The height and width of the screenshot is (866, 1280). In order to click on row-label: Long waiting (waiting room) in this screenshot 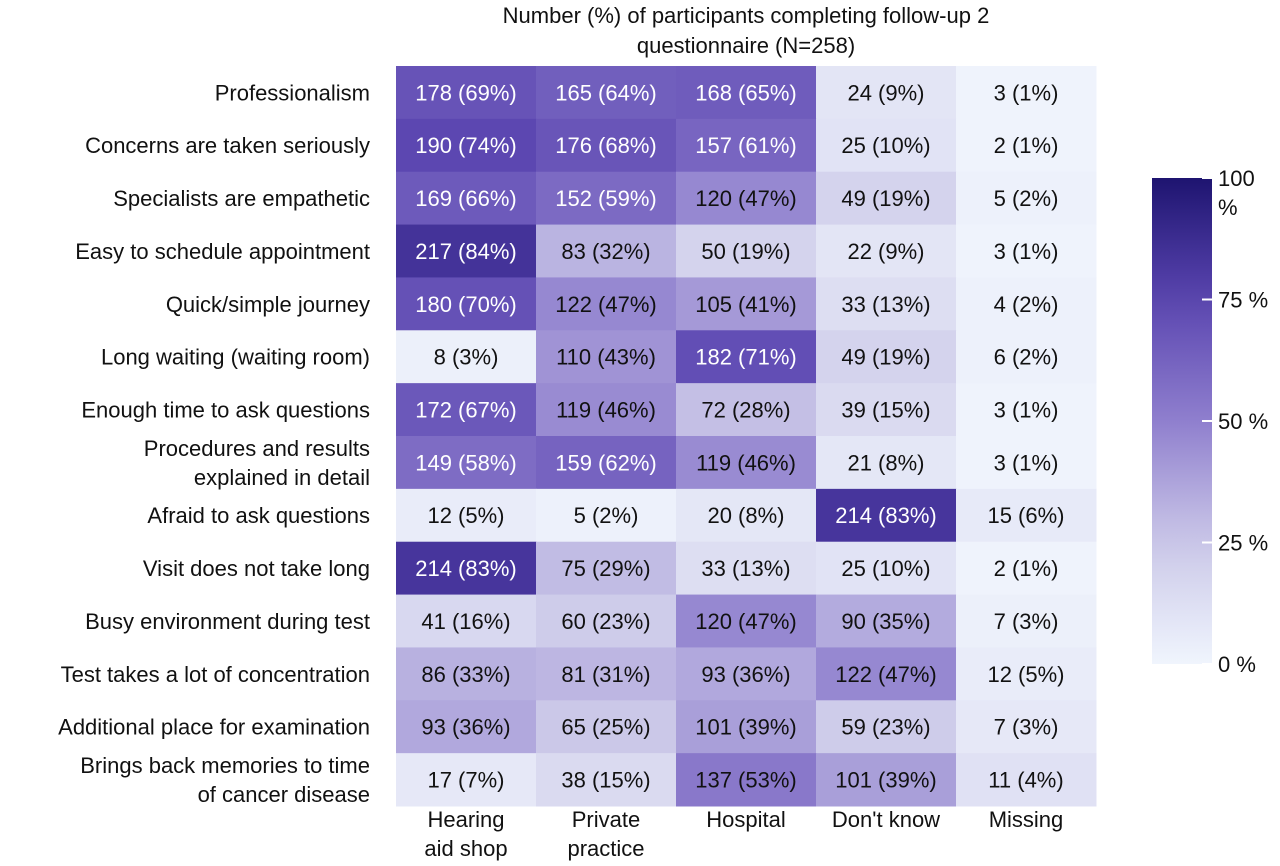, I will do `click(235, 357)`.